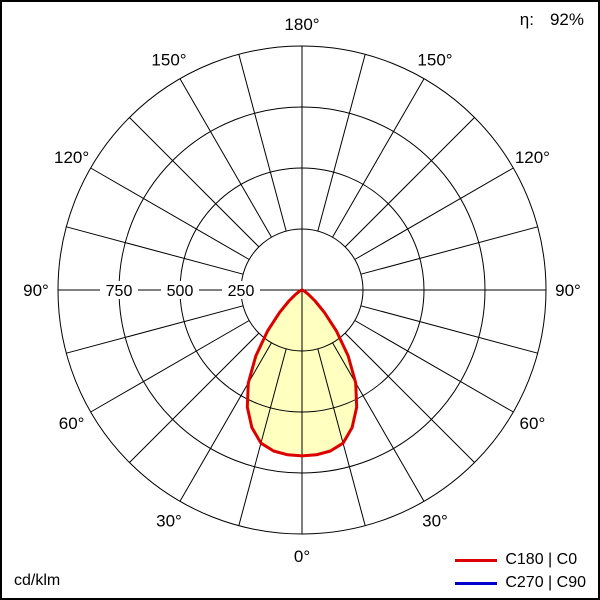  Describe the element at coordinates (526, 19) in the screenshot. I see `efficiency-label: η:` at that location.